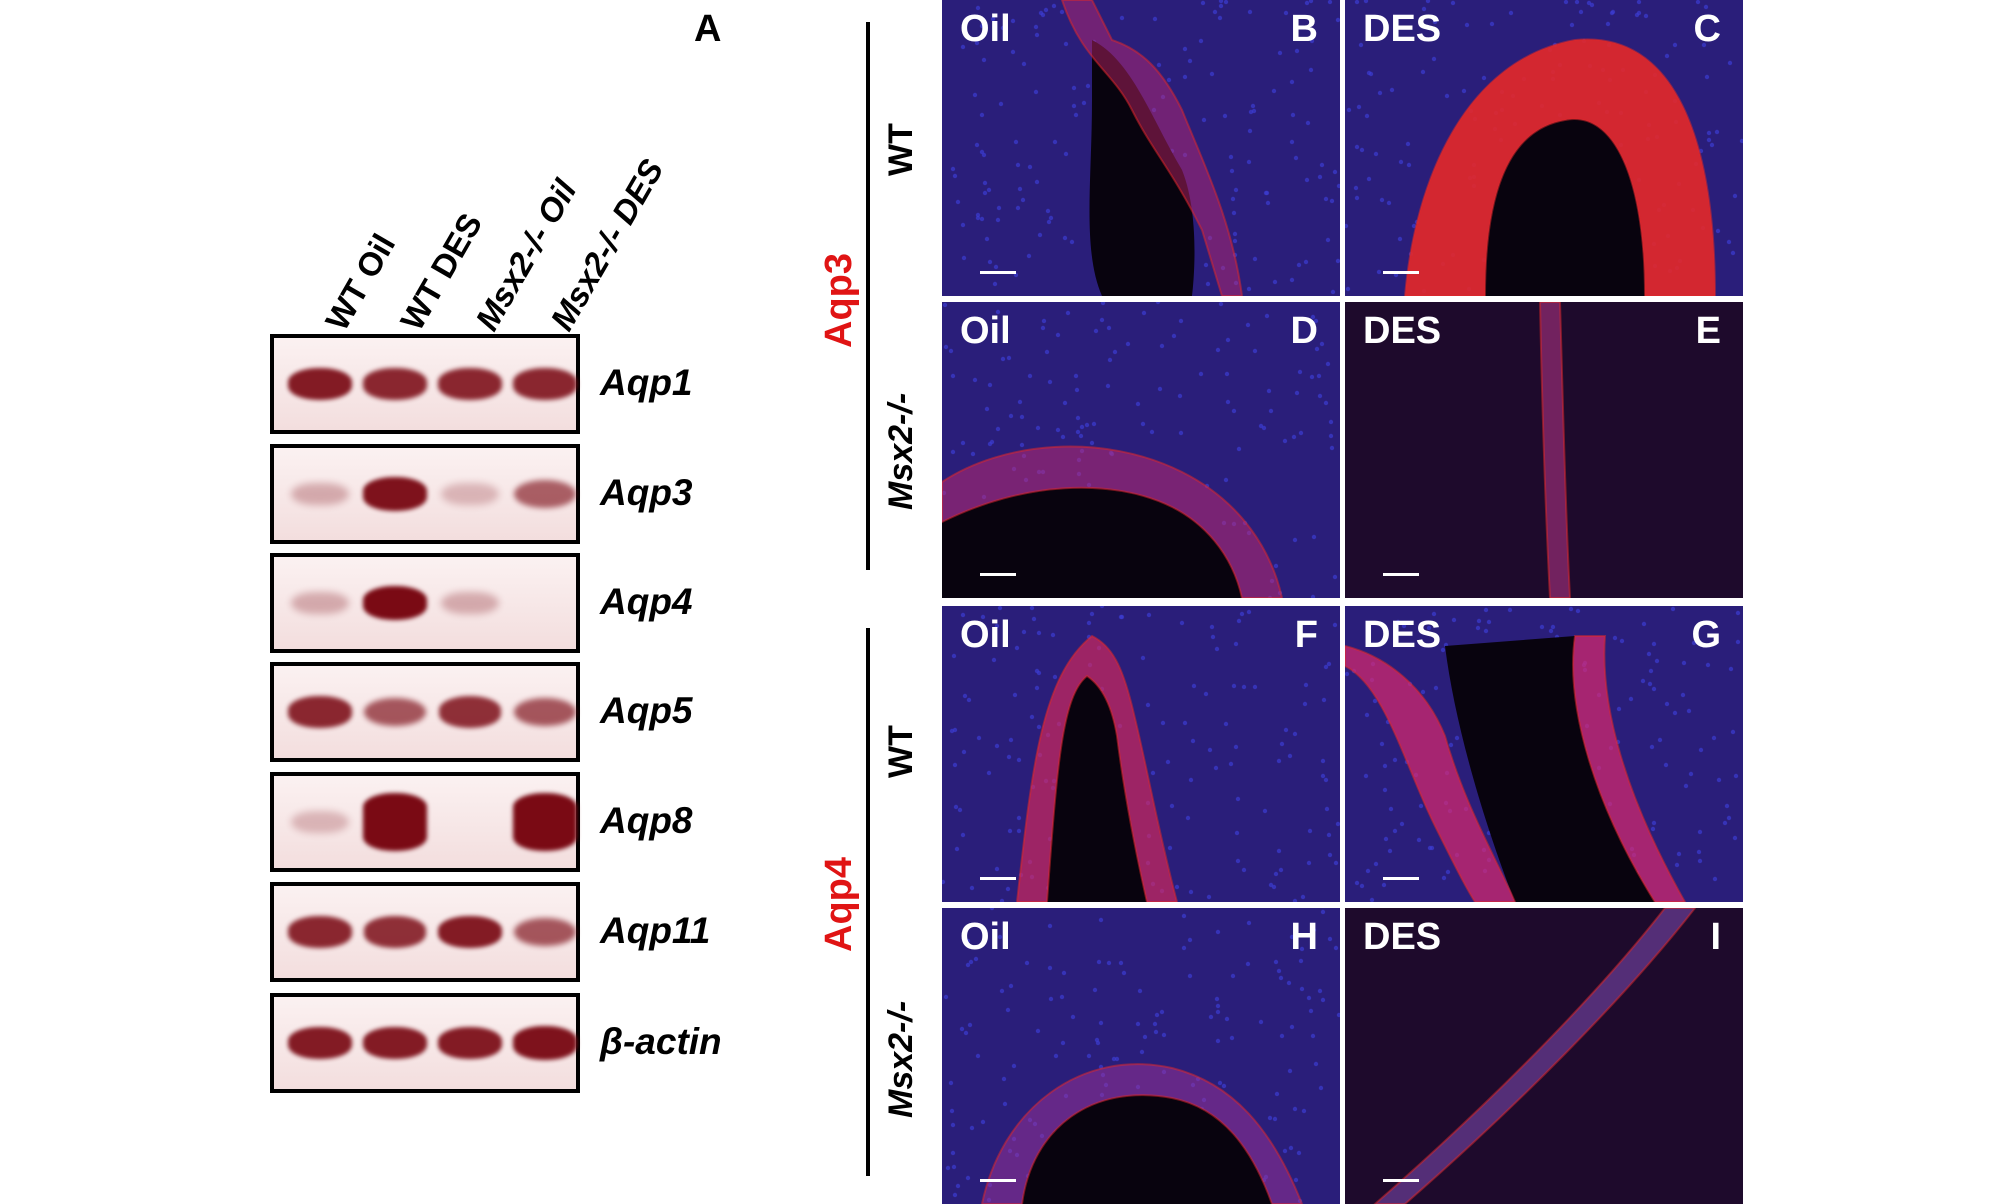  I want to click on gel-blot-aqp5, so click(425, 712).